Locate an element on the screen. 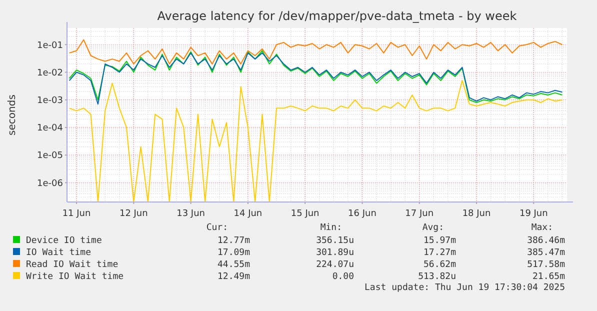  y-tick-label: 1e-01 is located at coordinates (50, 45).